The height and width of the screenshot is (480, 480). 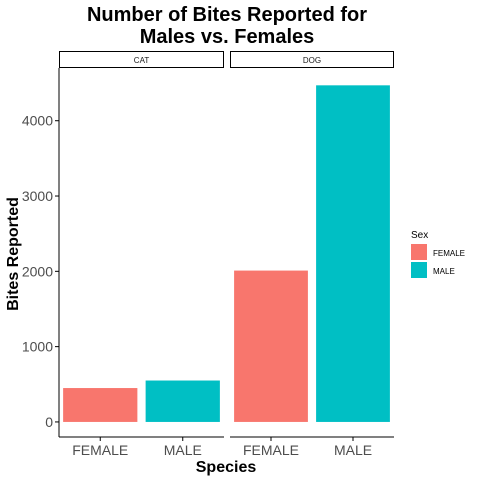 What do you see at coordinates (37, 347) in the screenshot?
I see `y-tick-label: 1000` at bounding box center [37, 347].